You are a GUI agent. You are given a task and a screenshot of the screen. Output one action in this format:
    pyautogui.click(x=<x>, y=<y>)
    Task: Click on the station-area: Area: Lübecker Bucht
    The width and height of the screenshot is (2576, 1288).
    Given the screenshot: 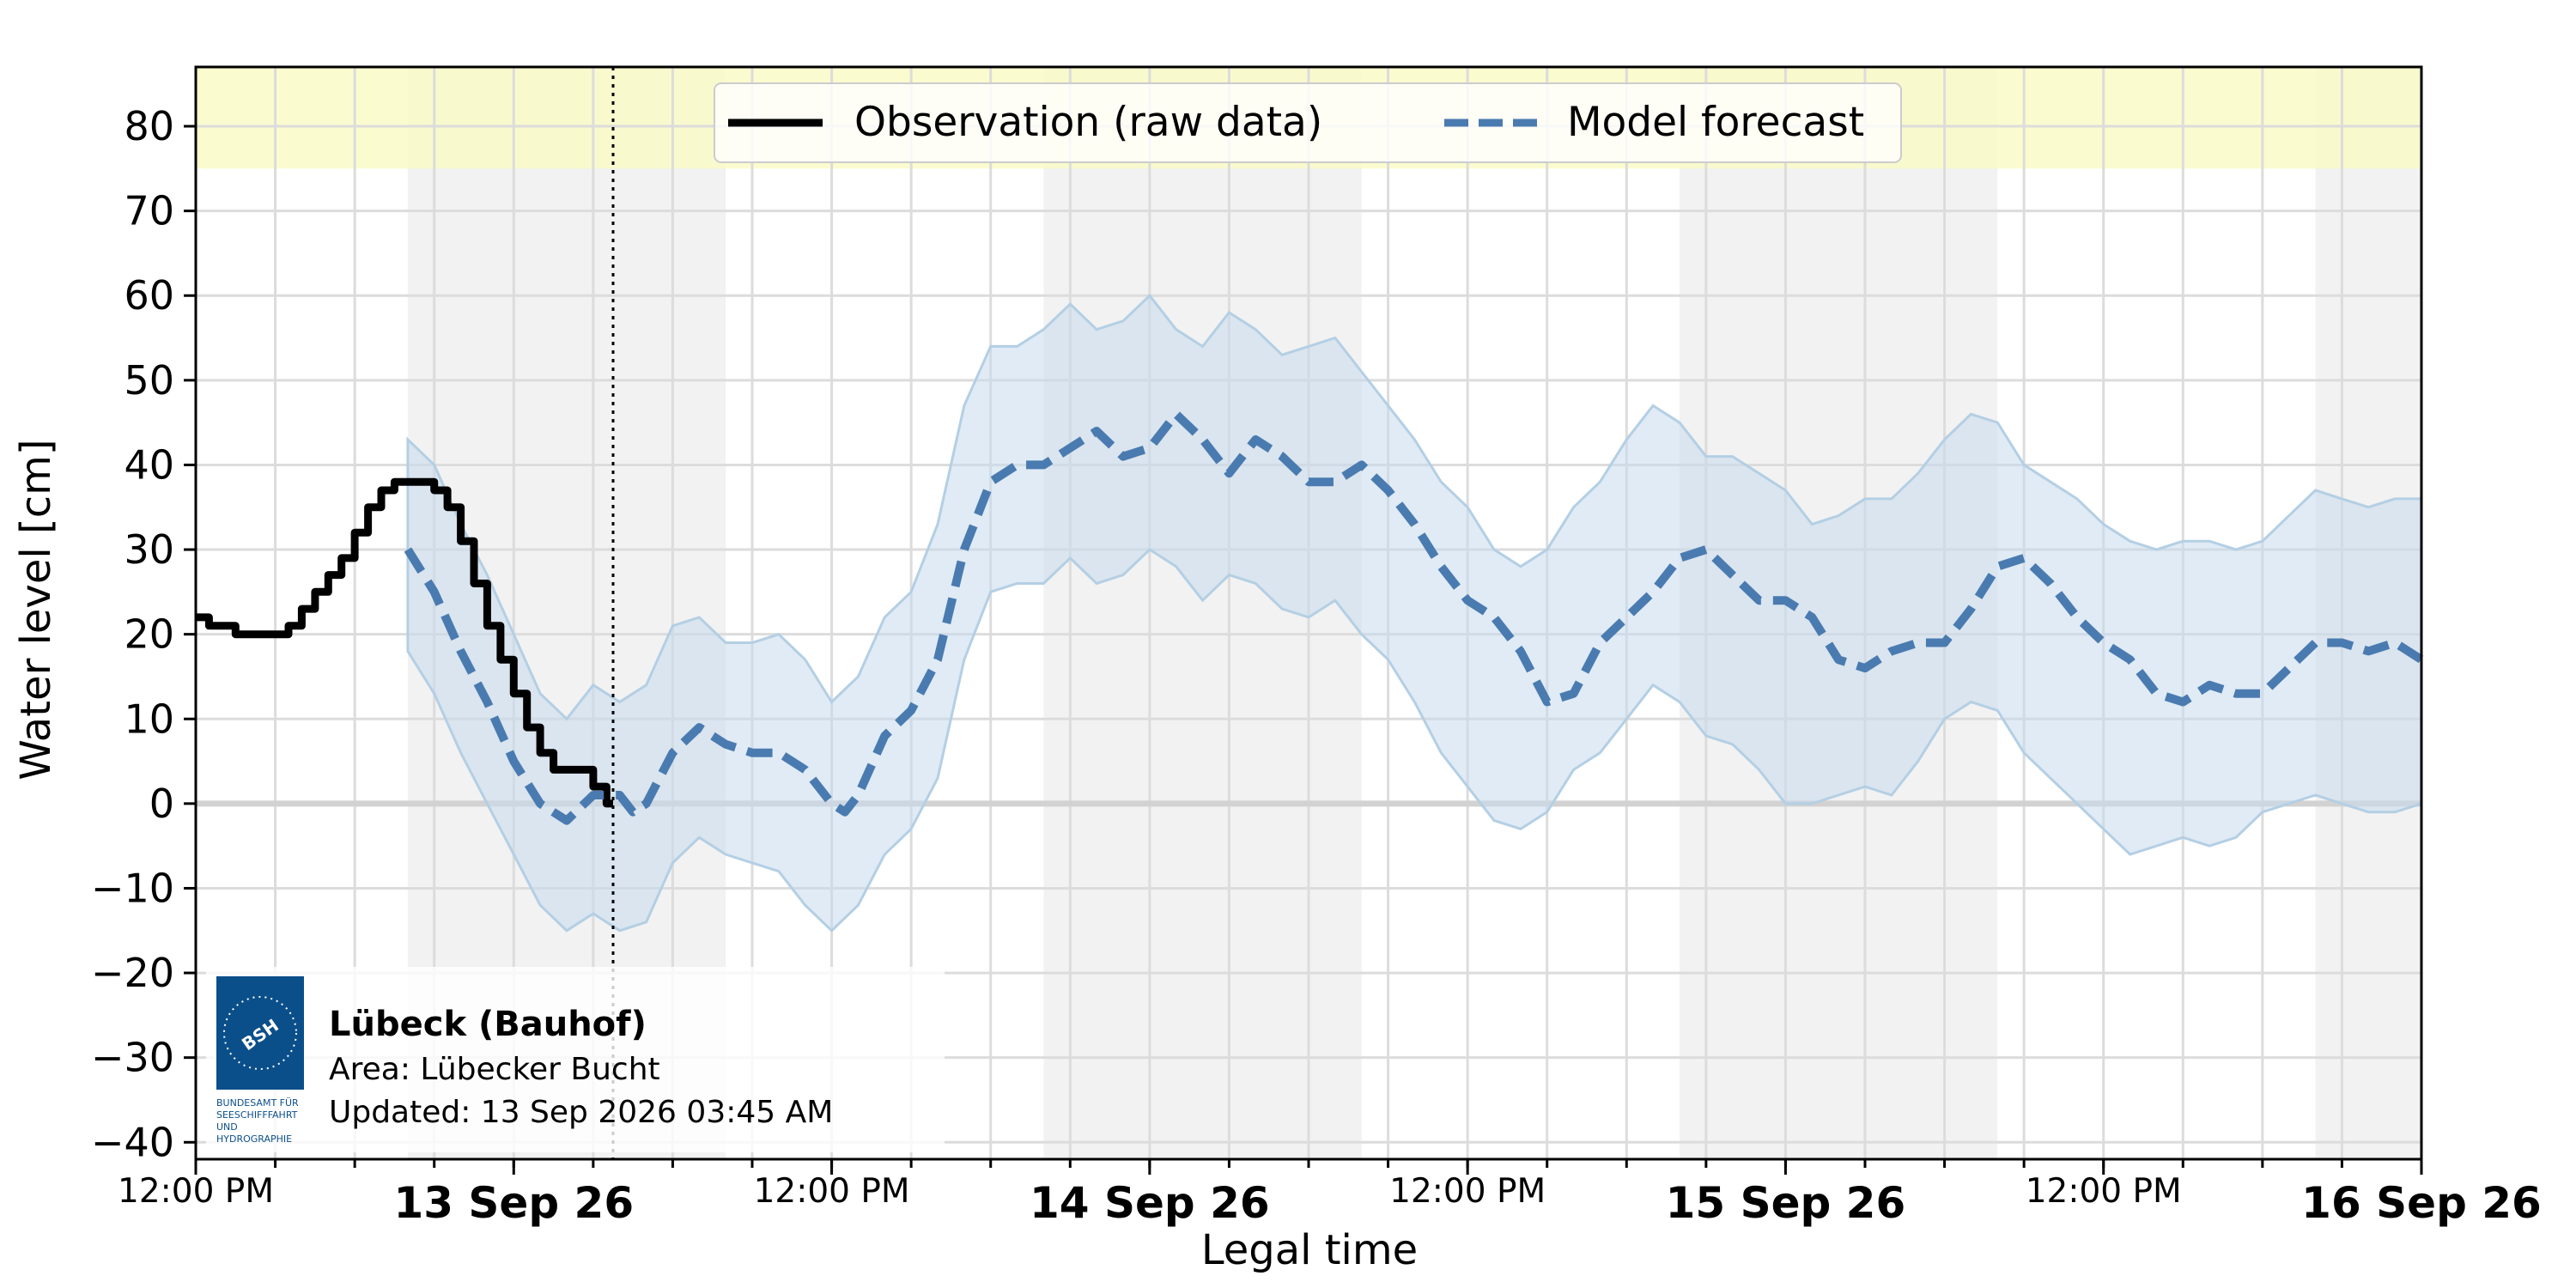 What is the action you would take?
    pyautogui.click(x=494, y=1069)
    